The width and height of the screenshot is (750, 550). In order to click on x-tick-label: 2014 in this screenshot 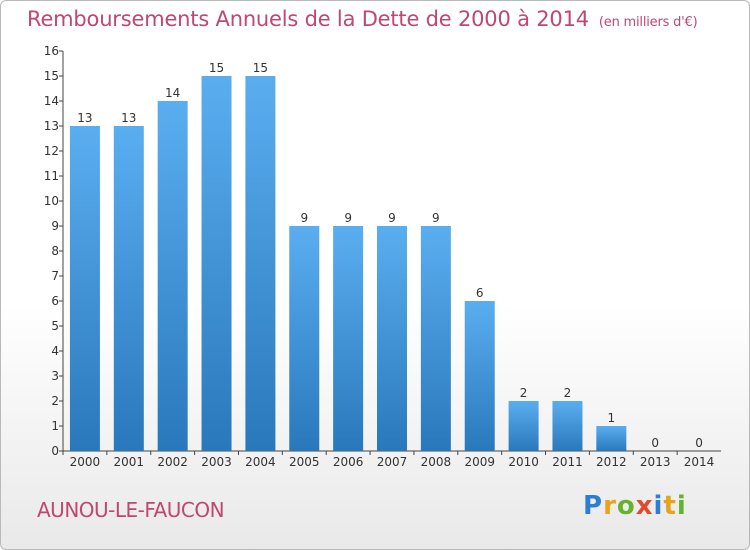, I will do `click(699, 462)`.